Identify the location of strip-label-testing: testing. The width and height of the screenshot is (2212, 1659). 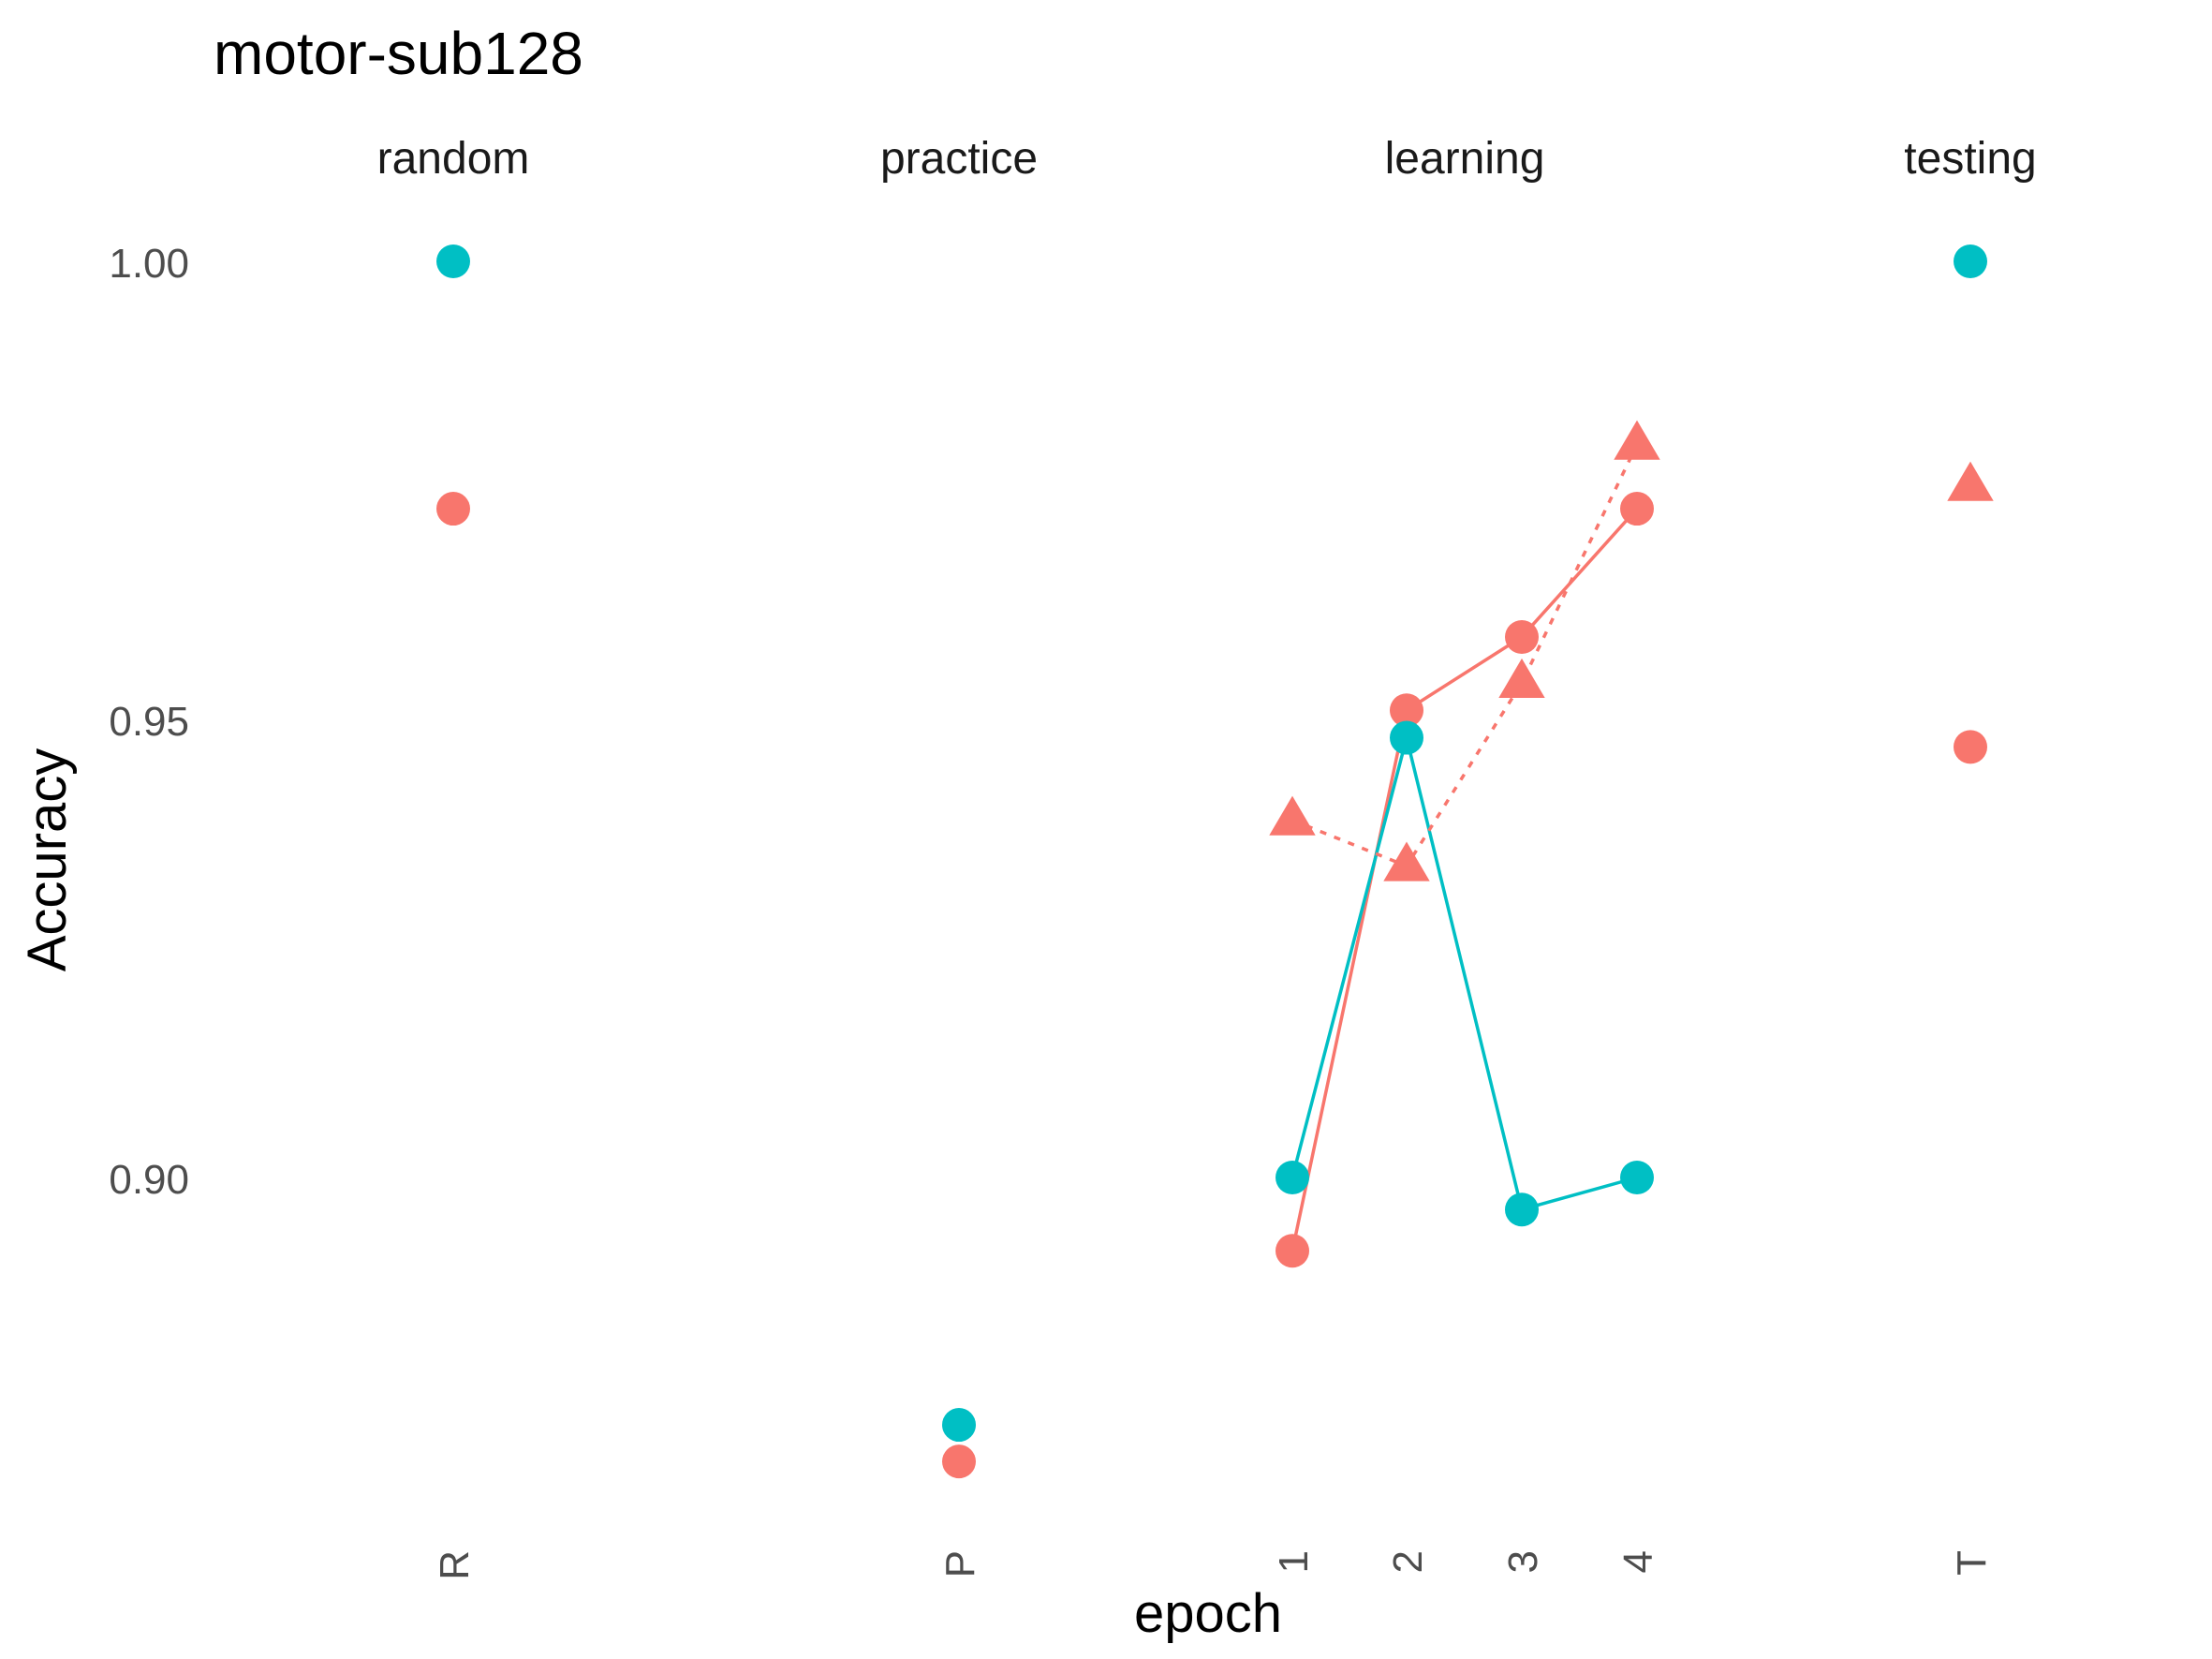
(1970, 159).